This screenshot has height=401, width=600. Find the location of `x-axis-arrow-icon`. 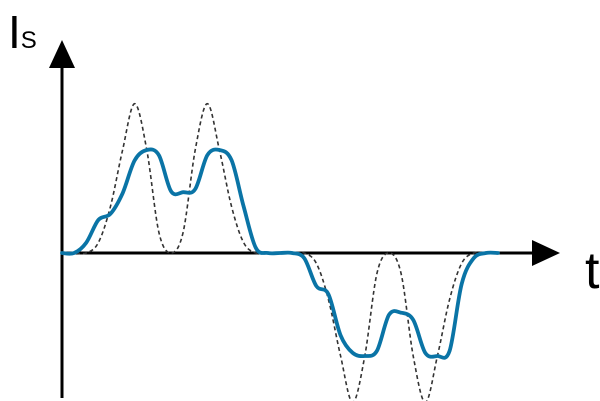

x-axis-arrow-icon is located at coordinates (546, 253).